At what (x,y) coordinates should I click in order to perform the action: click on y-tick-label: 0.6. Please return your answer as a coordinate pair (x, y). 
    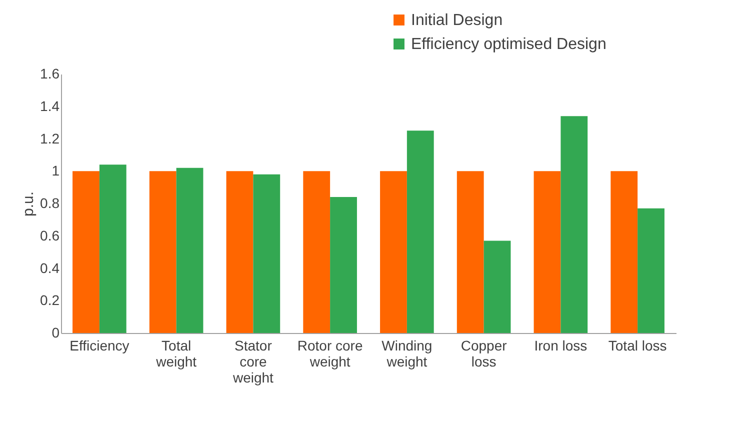
    Looking at the image, I should click on (50, 235).